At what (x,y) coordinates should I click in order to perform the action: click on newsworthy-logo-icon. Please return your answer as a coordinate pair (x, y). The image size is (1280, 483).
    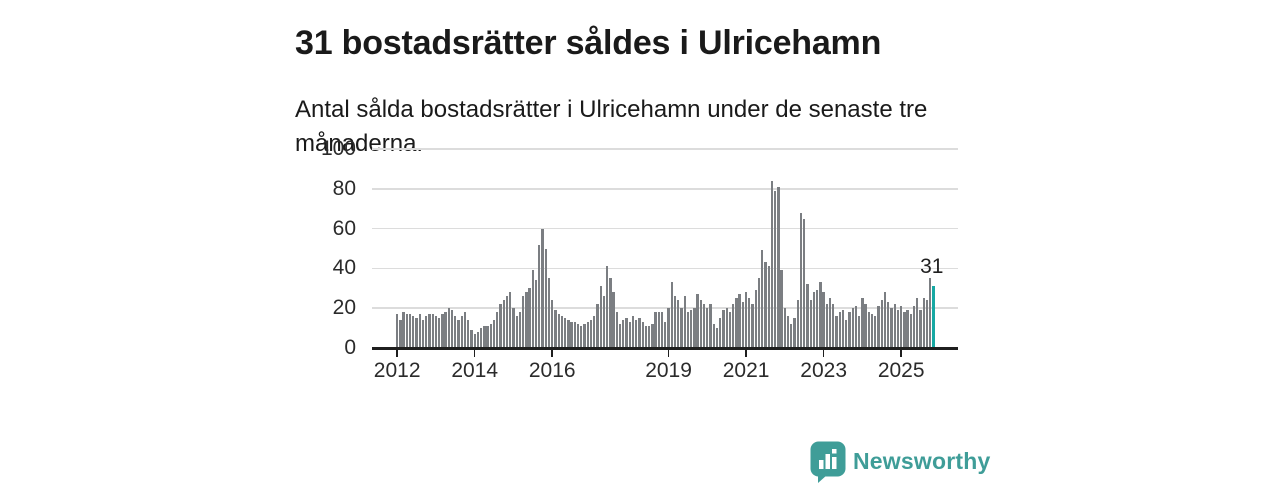
    Looking at the image, I should click on (828, 462).